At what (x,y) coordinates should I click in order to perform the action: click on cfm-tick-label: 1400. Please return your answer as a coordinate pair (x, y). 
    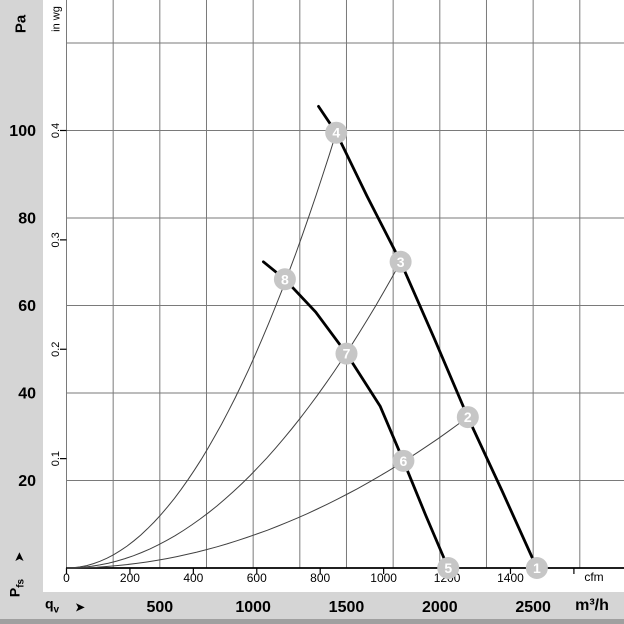
    Looking at the image, I should click on (510, 578).